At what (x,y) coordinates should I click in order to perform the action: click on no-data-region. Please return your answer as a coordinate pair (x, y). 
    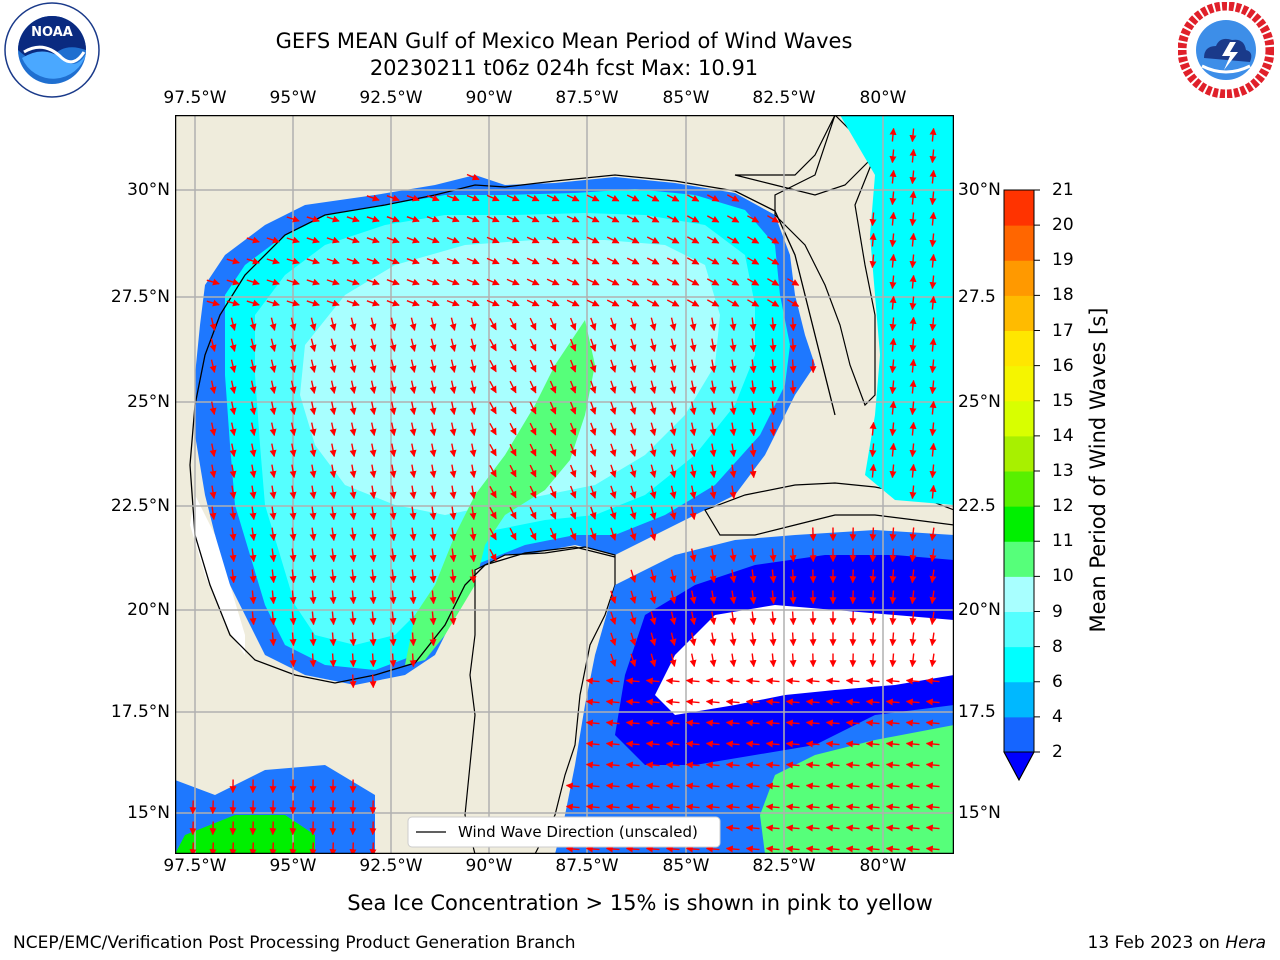
    Looking at the image, I should click on (804, 660).